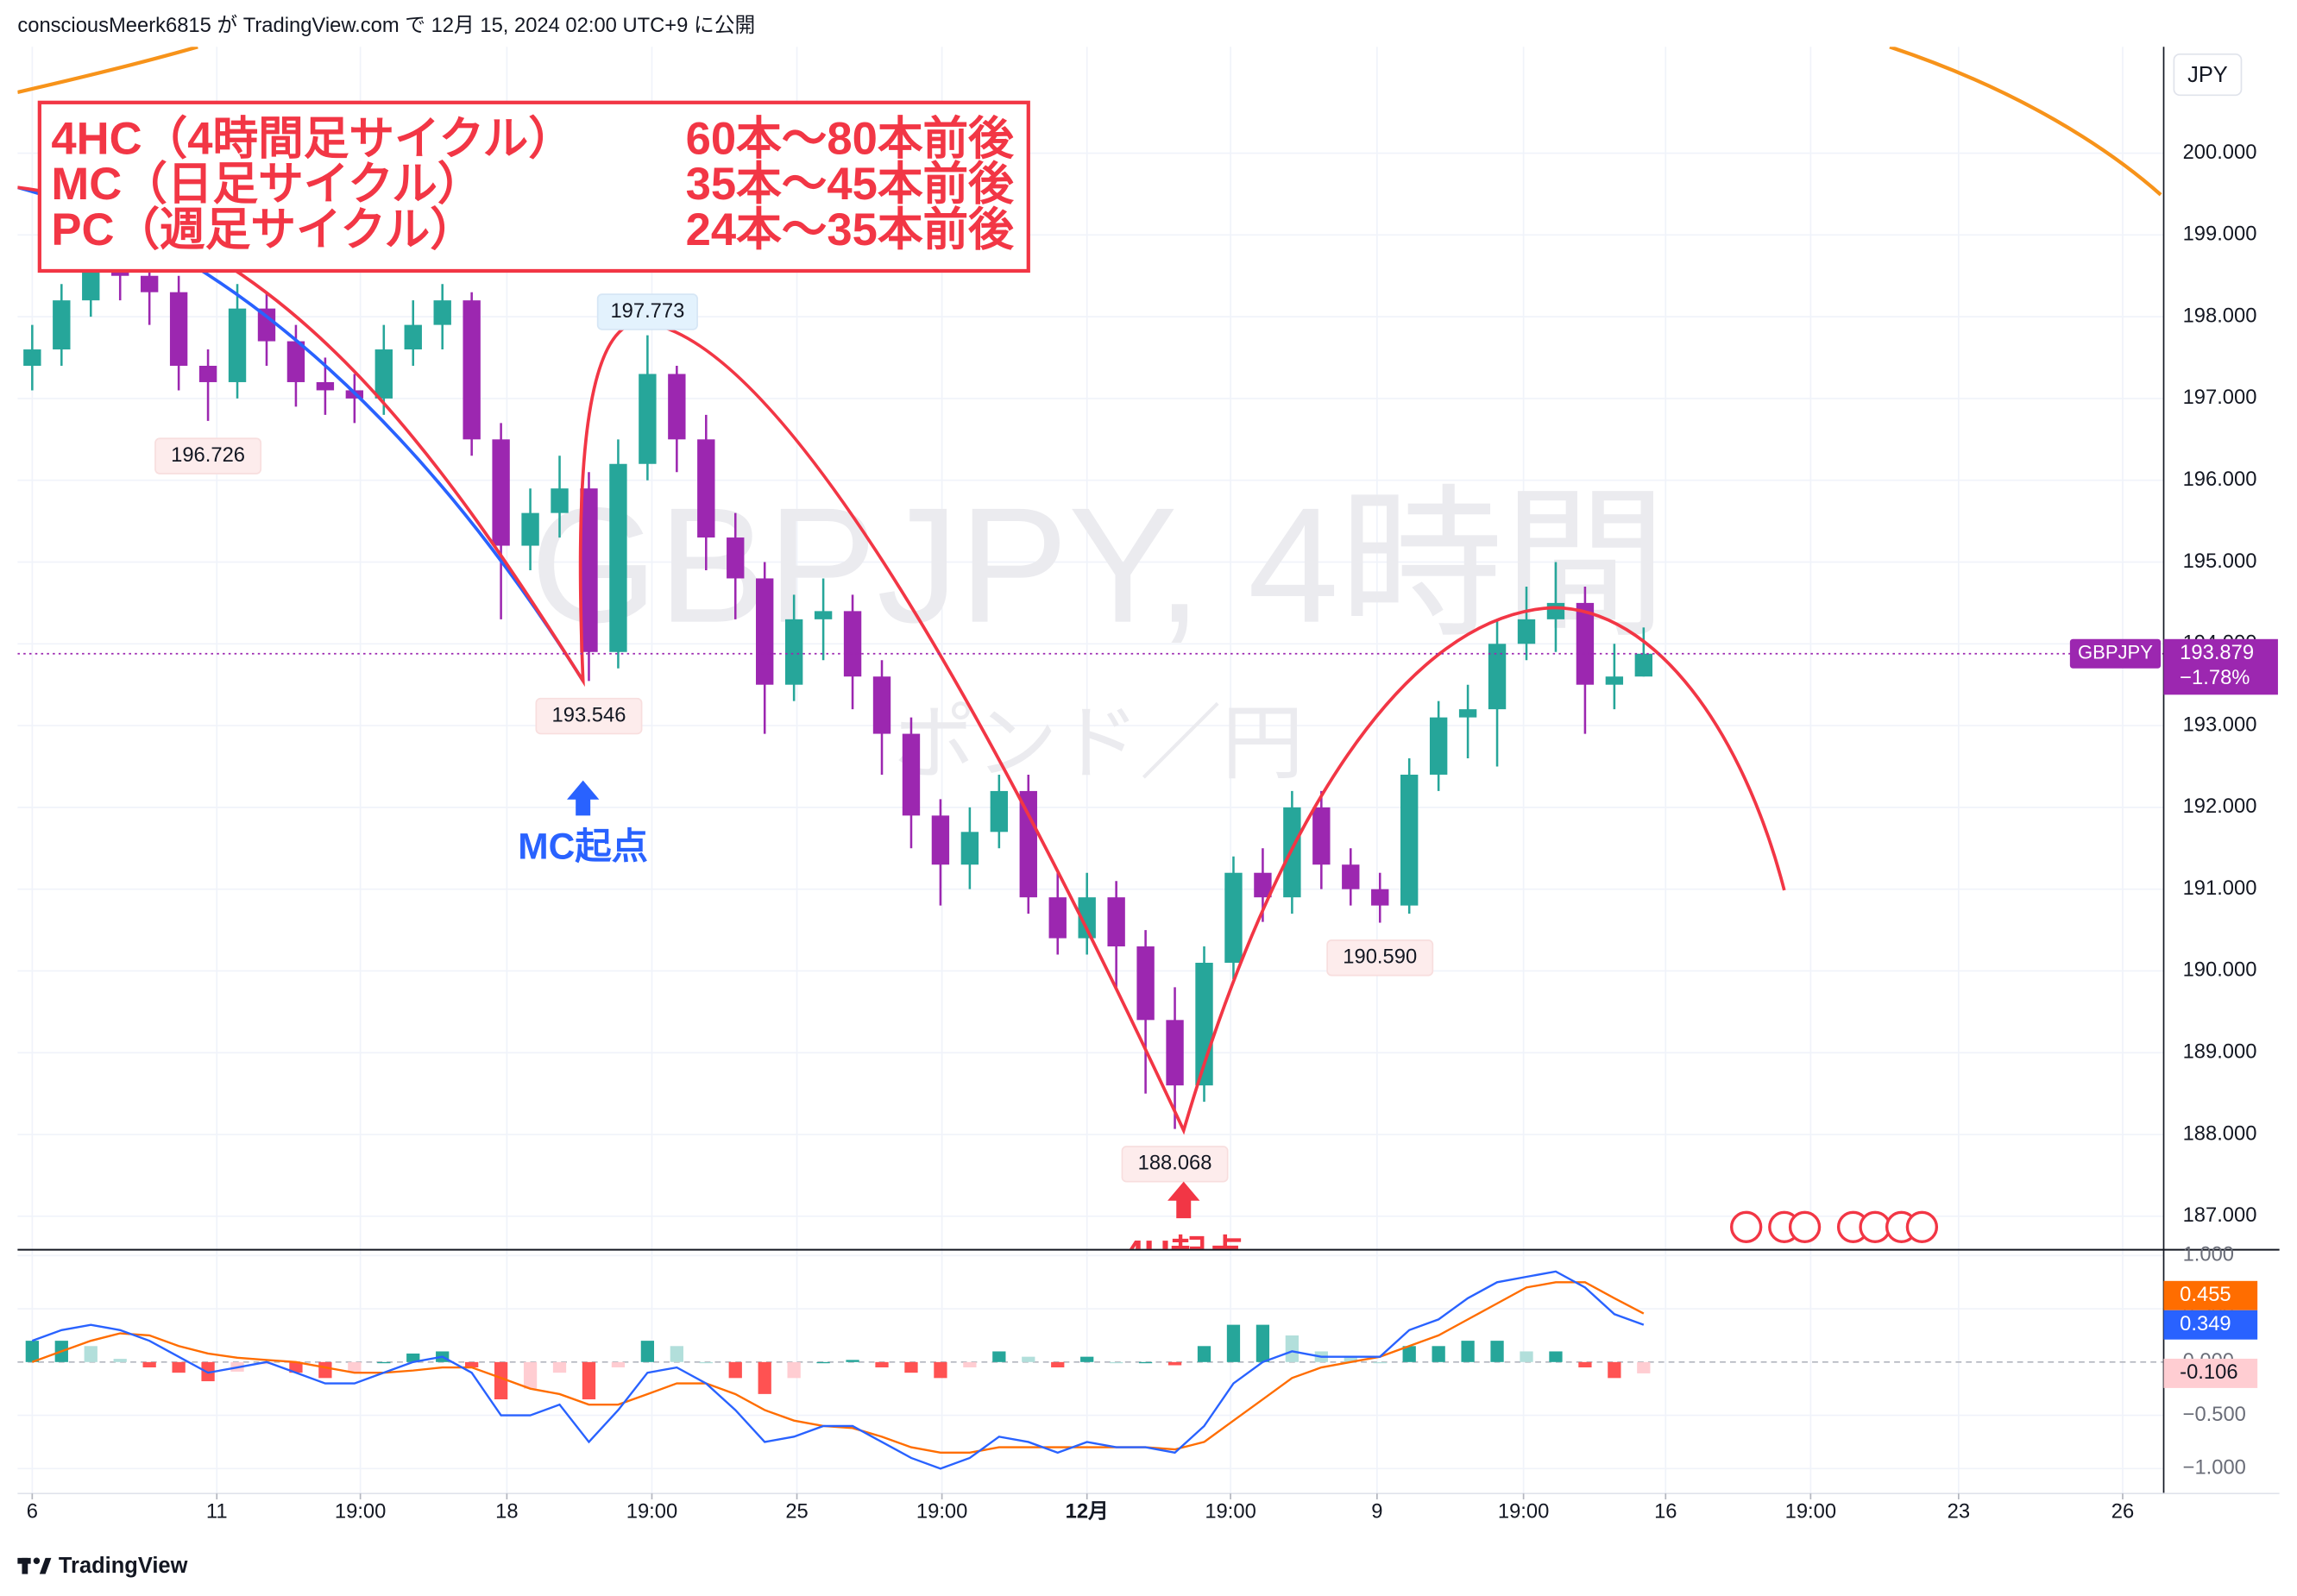  Describe the element at coordinates (2220, 1215) in the screenshot. I see `y-tick-label: 187.000` at that location.